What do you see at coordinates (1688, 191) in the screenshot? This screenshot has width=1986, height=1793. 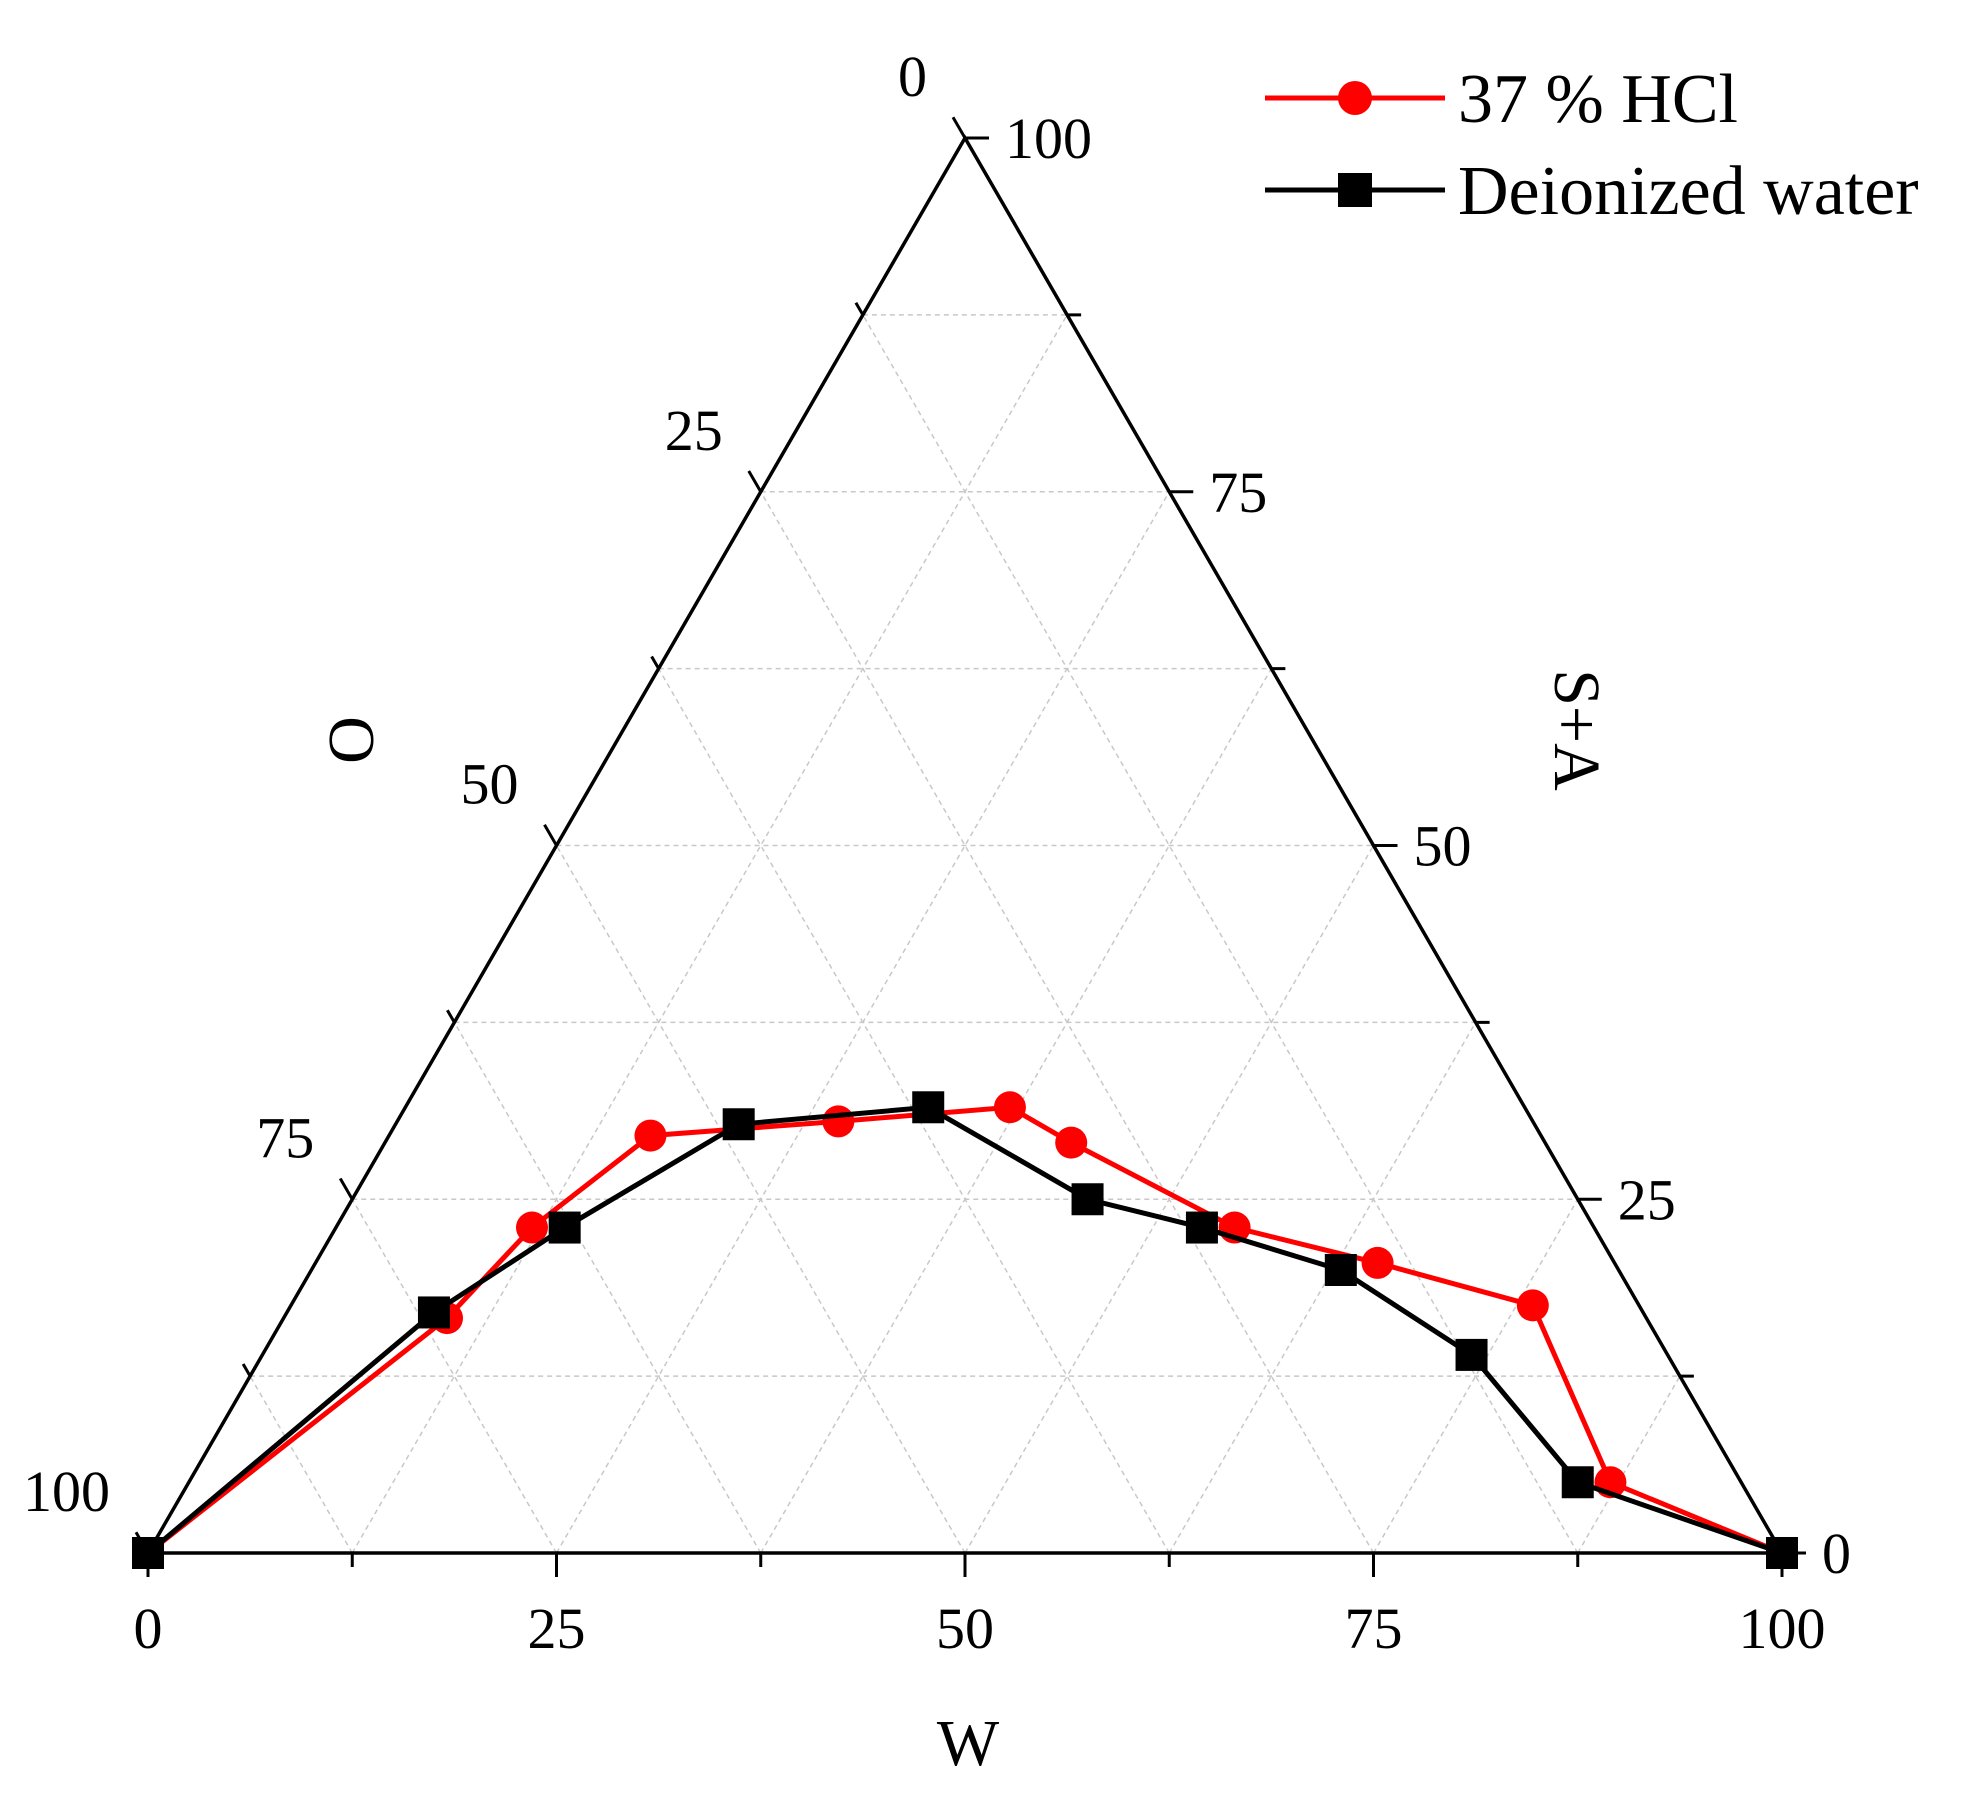 I see `legend-label-water: Deionized water` at bounding box center [1688, 191].